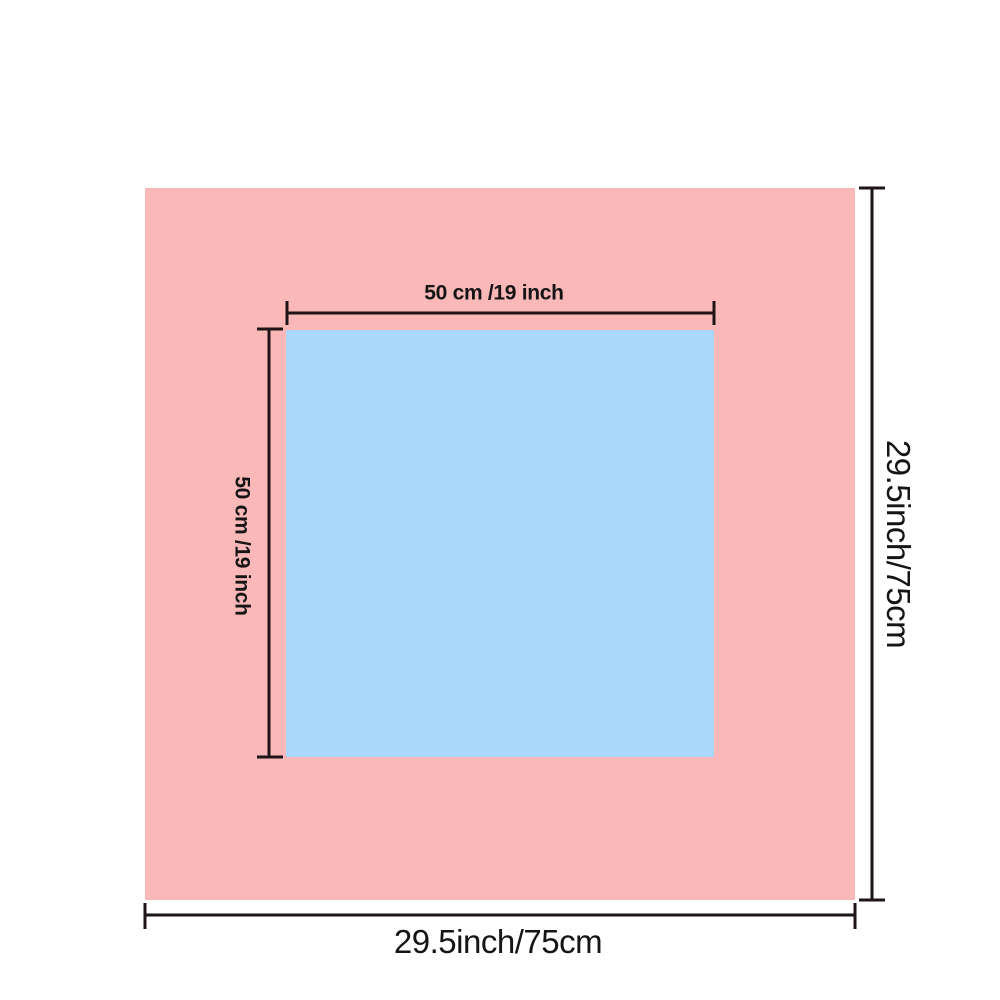 The height and width of the screenshot is (1000, 1000). I want to click on outer-width-label: 29.5inch/75cm, so click(498, 941).